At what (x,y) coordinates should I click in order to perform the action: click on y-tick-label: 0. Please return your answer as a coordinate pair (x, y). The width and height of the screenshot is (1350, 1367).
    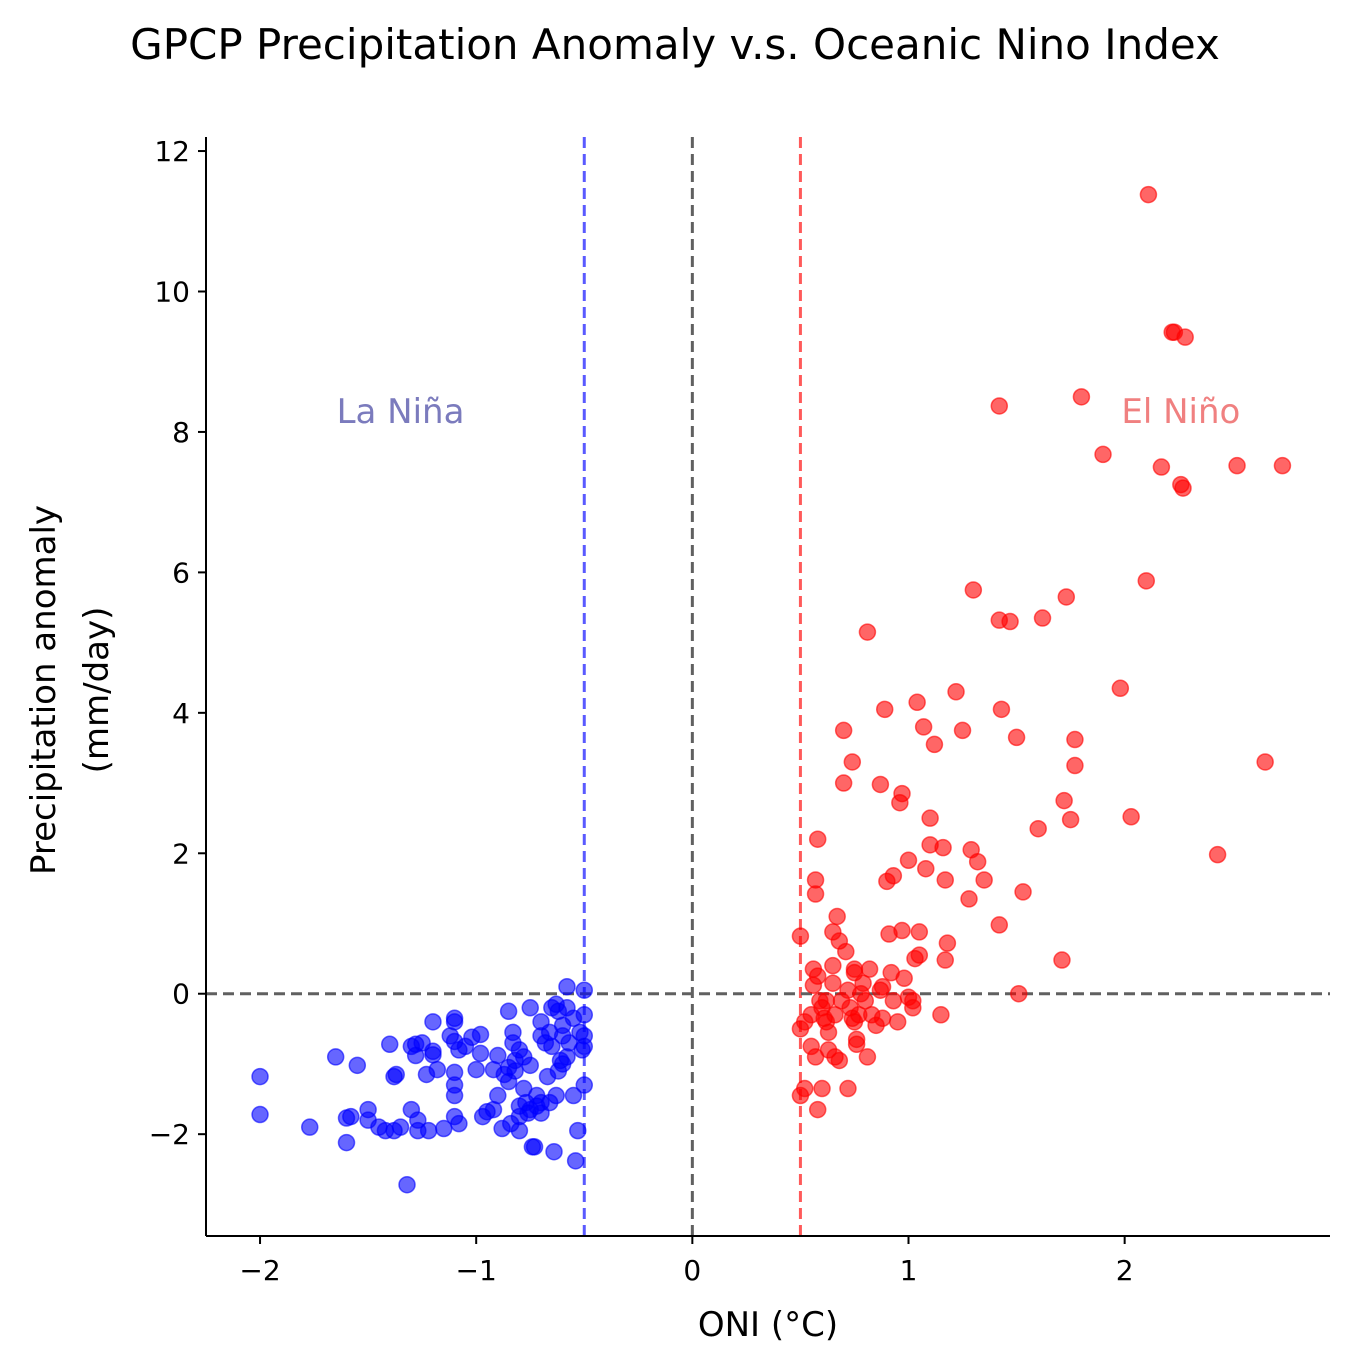
    Looking at the image, I should click on (181, 994).